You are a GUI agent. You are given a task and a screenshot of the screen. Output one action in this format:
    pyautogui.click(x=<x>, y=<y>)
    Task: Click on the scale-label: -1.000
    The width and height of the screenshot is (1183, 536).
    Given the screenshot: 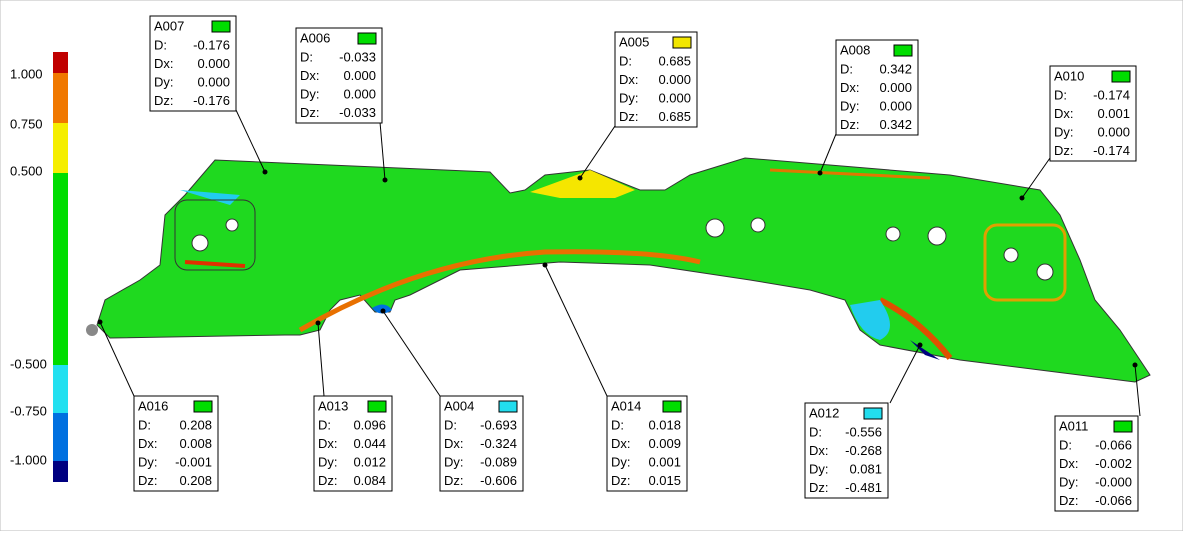 What is the action you would take?
    pyautogui.click(x=28, y=459)
    